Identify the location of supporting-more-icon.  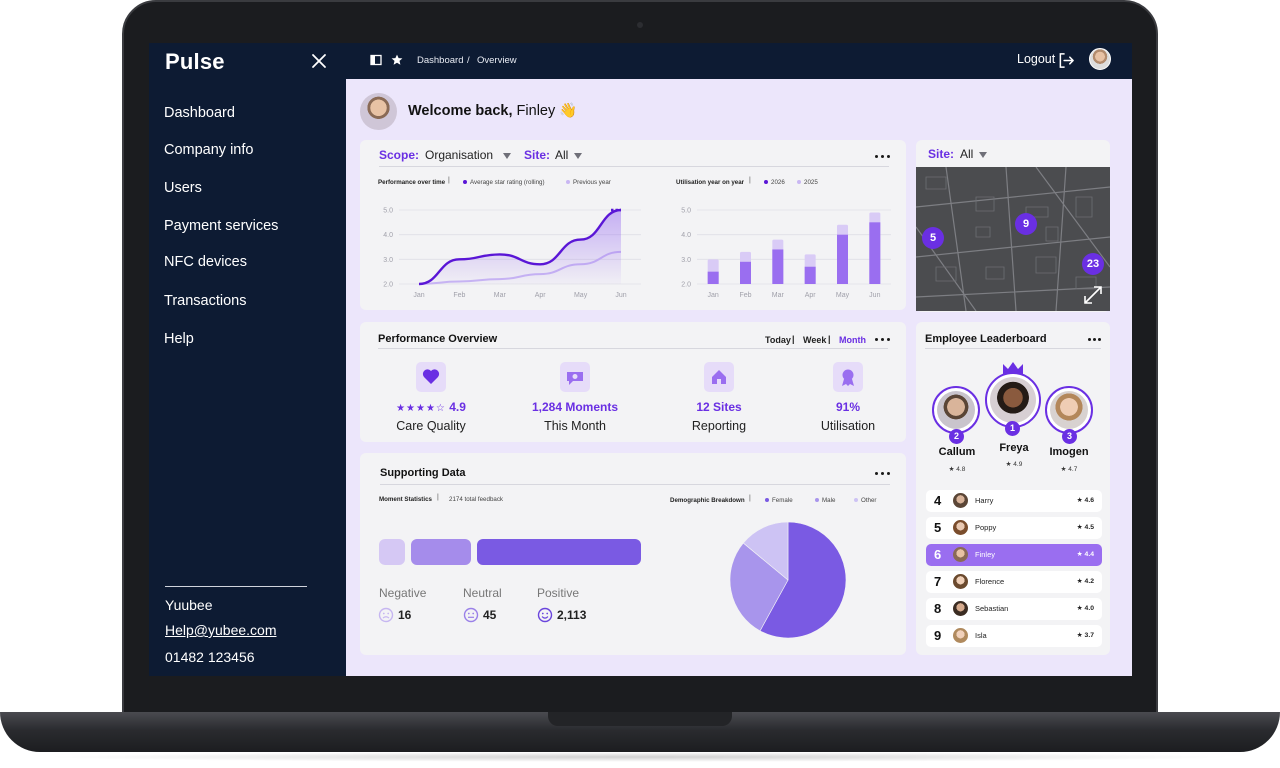
(883, 474).